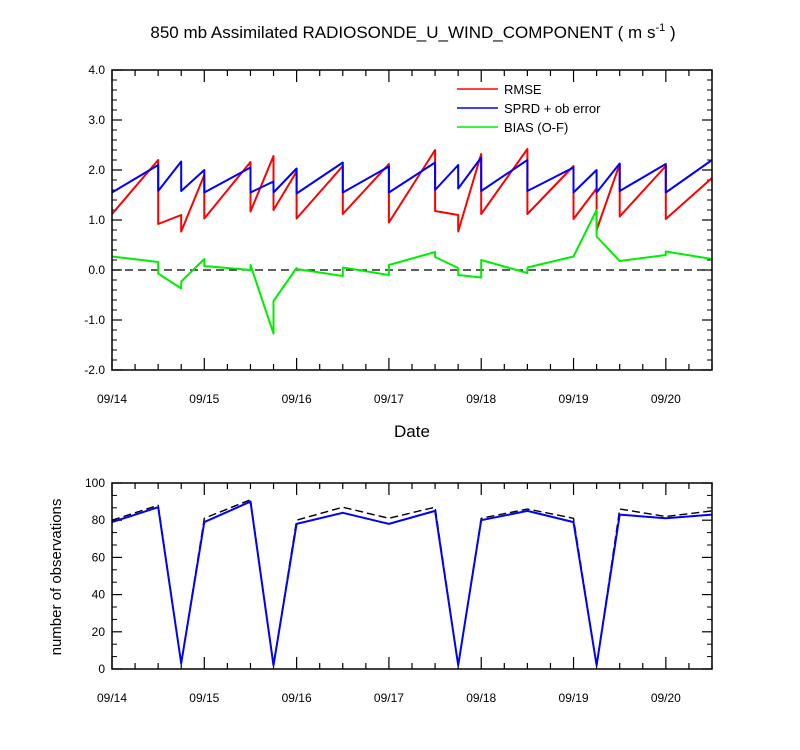  I want to click on y-tick-label: 40, so click(99, 595).